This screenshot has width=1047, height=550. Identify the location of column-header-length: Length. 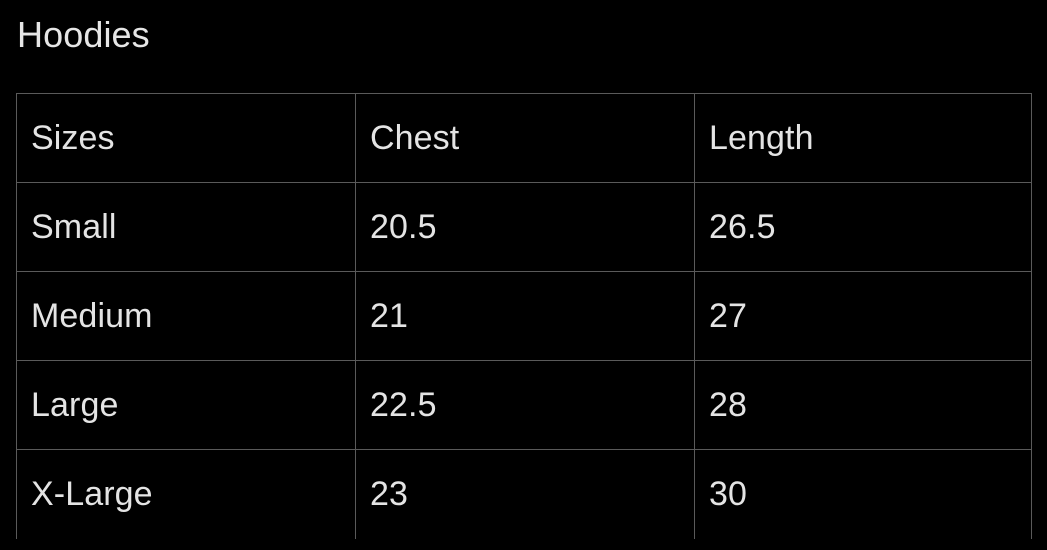
(863, 138).